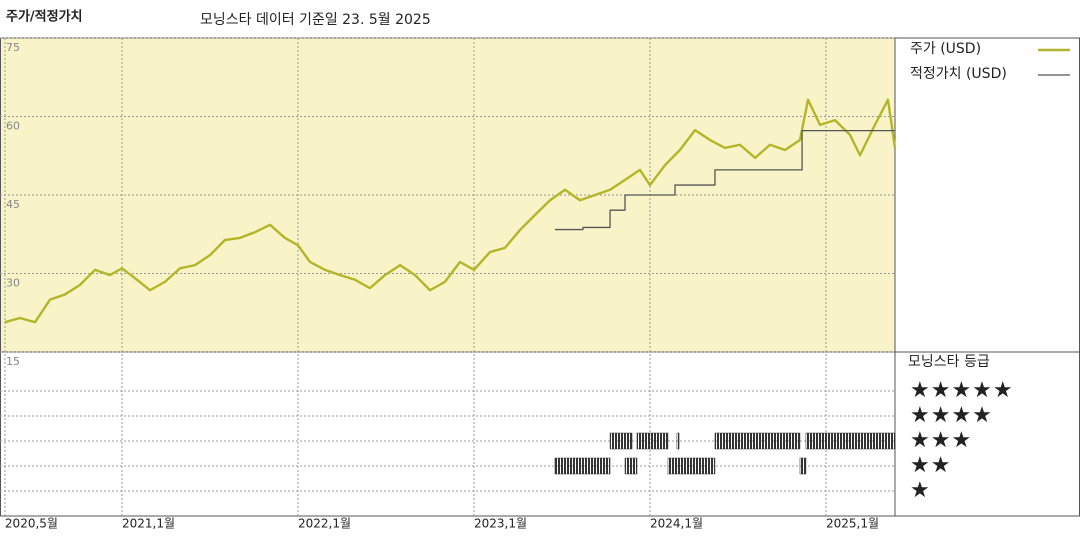 This screenshot has height=544, width=1080. I want to click on y-tick-label: 30, so click(13, 283).